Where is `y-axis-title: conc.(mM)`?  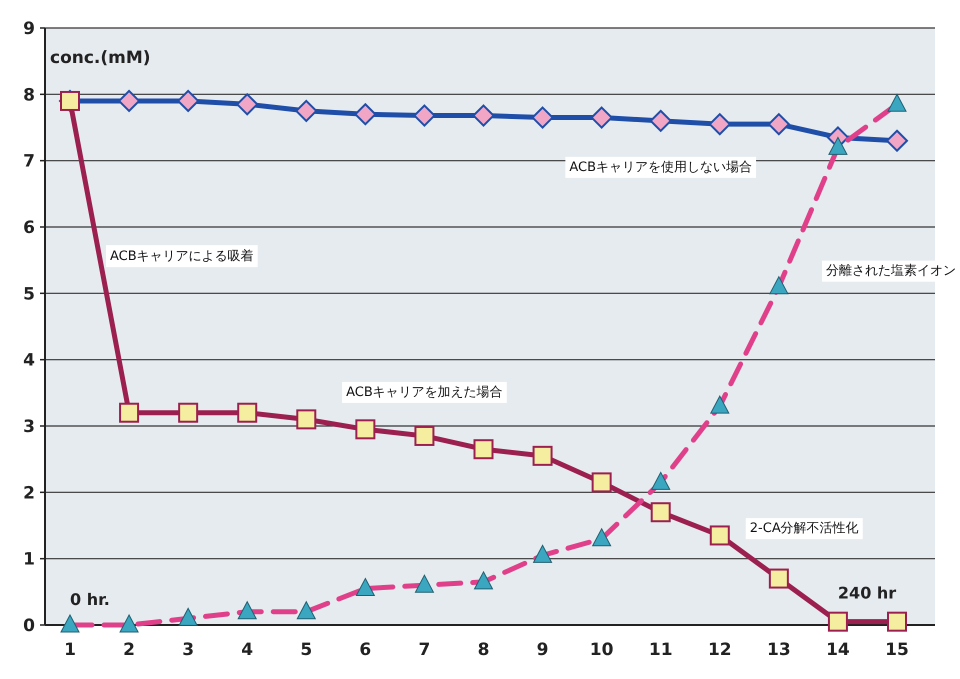 y-axis-title: conc.(mM) is located at coordinates (100, 58).